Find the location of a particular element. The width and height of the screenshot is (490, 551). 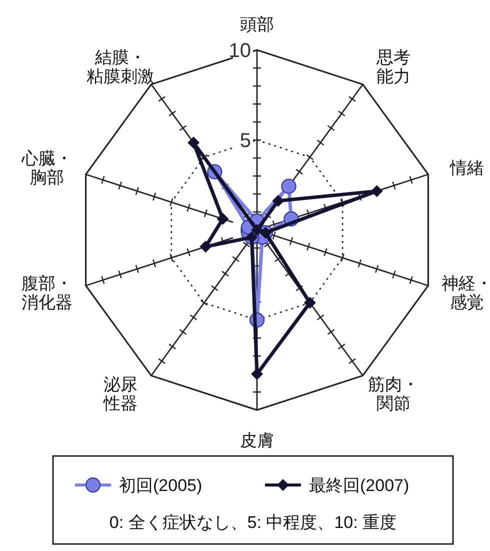

spoke-label: 泌尿性器 is located at coordinates (120, 393).